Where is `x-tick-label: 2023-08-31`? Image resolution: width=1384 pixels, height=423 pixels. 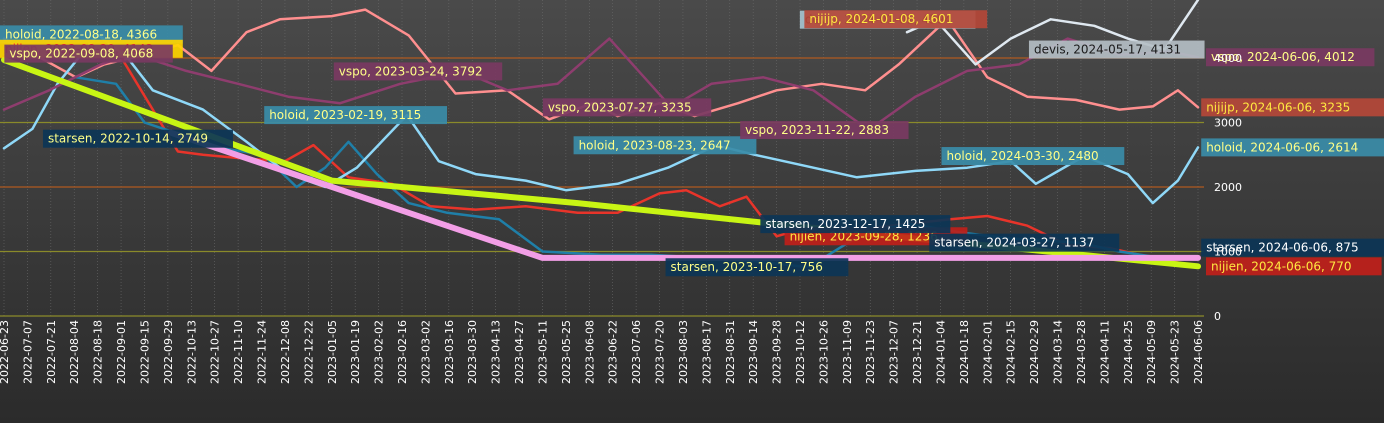
x-tick-label: 2023-08-31 is located at coordinates (730, 352).